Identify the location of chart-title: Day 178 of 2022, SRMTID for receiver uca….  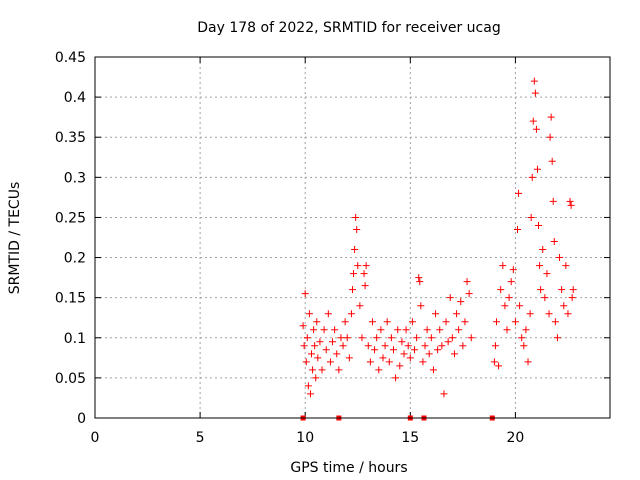
(348, 28).